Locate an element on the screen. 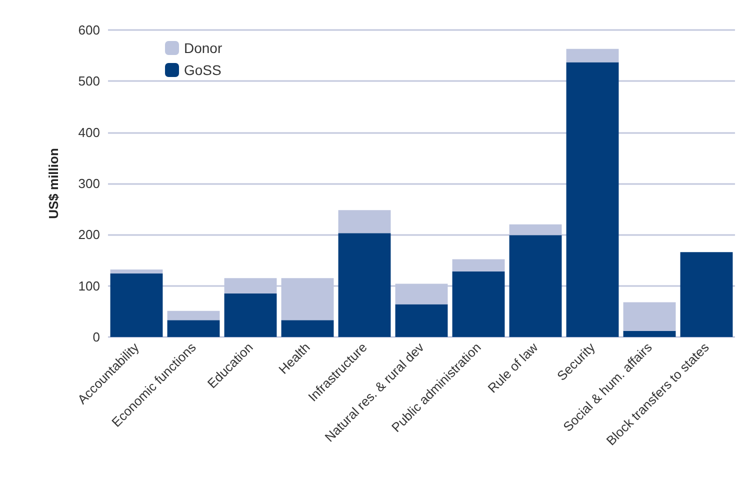 The width and height of the screenshot is (743, 493). legend-label: GoSS is located at coordinates (203, 70).